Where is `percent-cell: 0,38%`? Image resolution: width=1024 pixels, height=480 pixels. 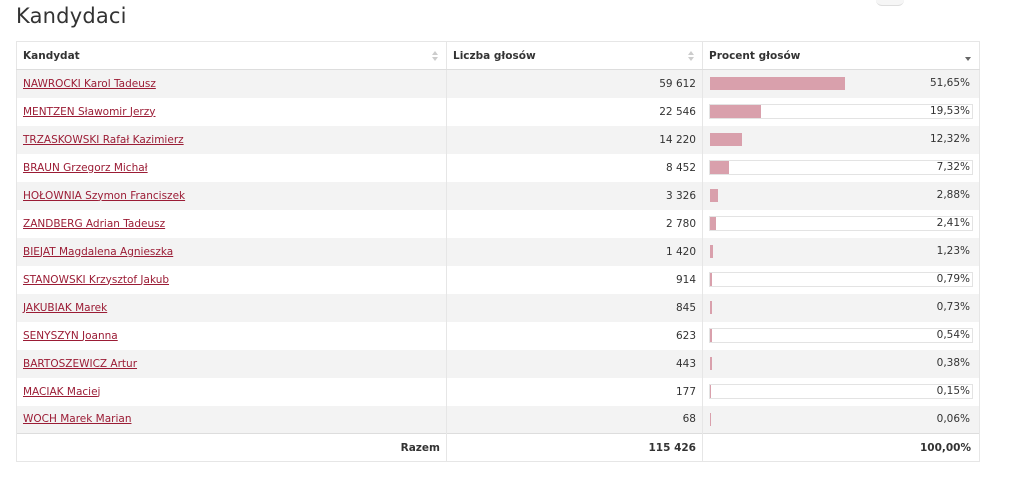
percent-cell: 0,38% is located at coordinates (841, 363).